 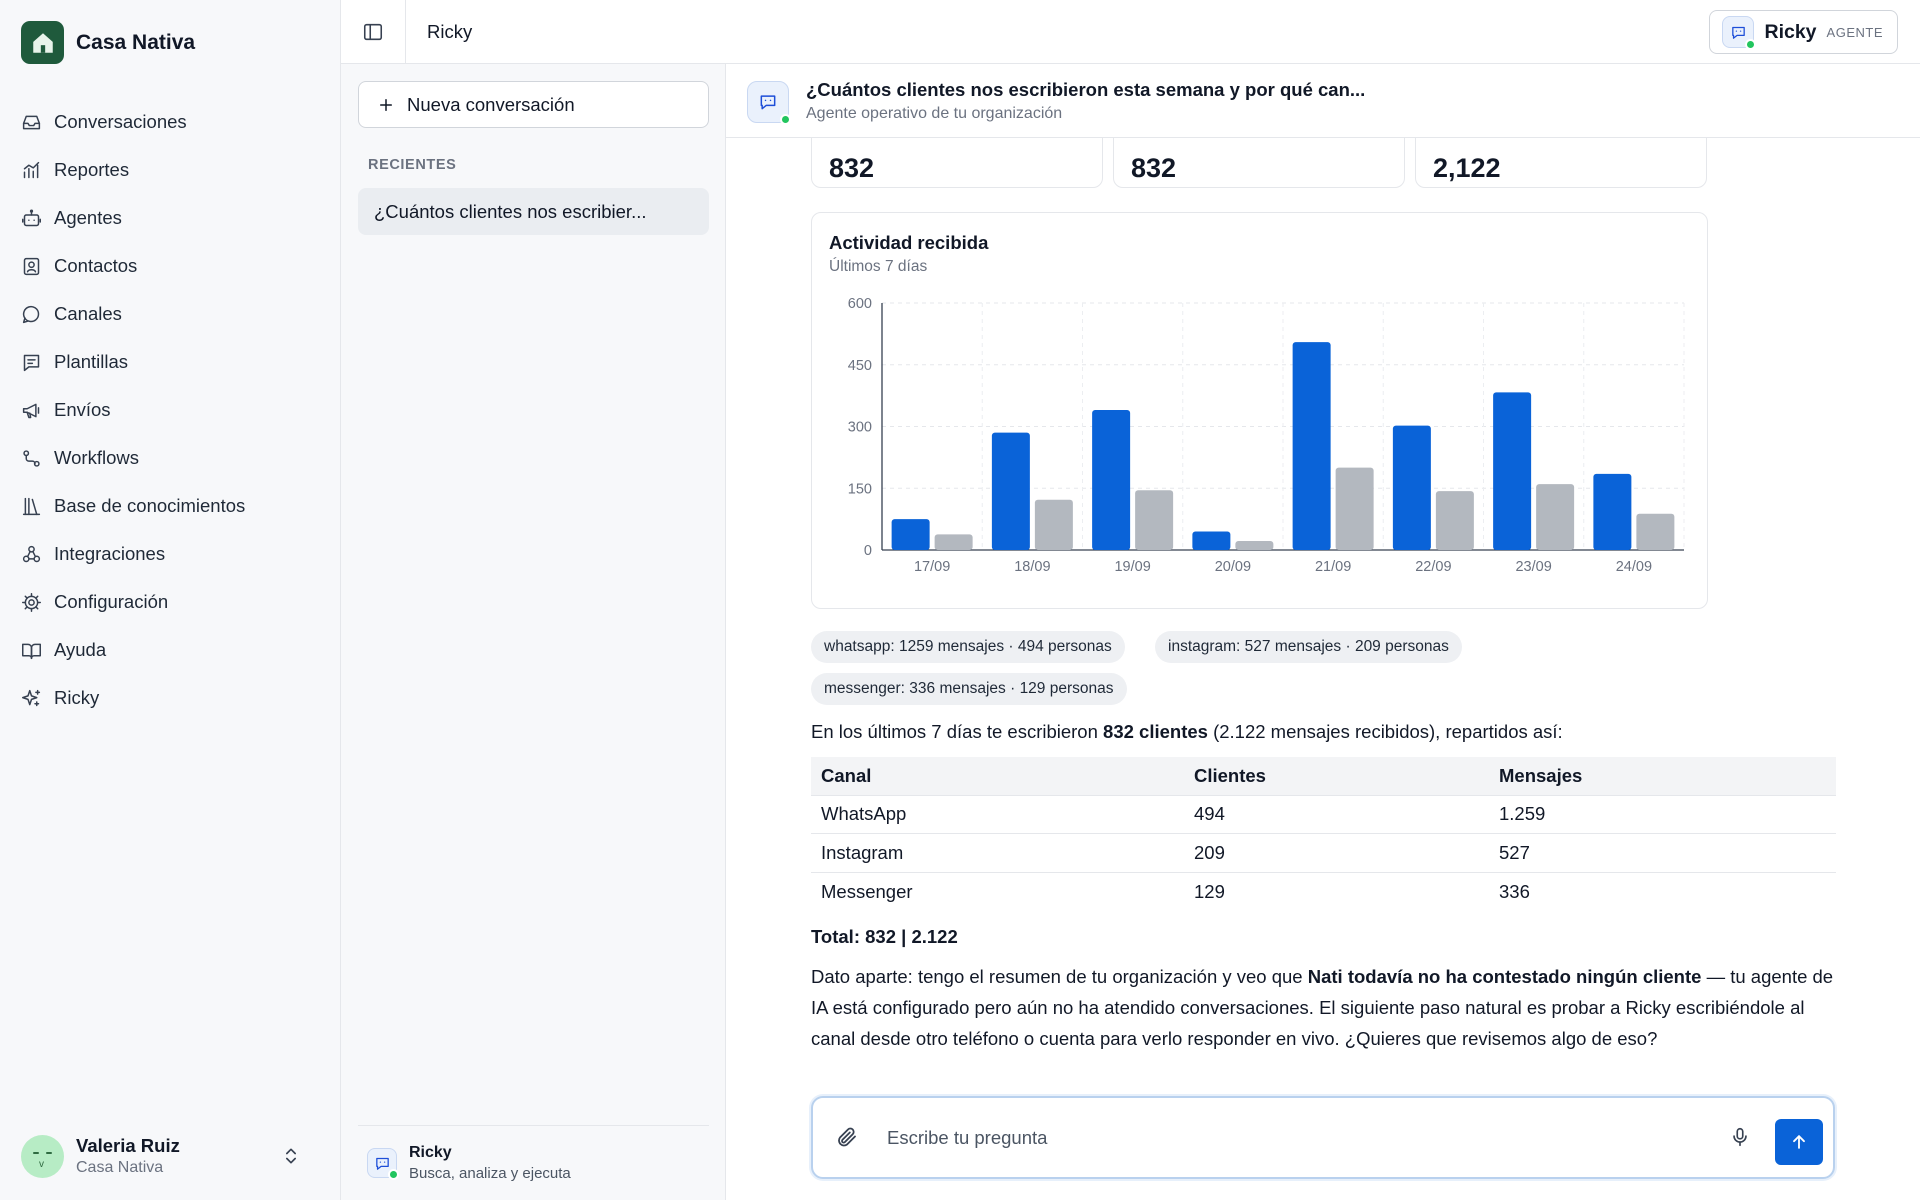 I want to click on table-cell: Messenger, so click(x=867, y=891).